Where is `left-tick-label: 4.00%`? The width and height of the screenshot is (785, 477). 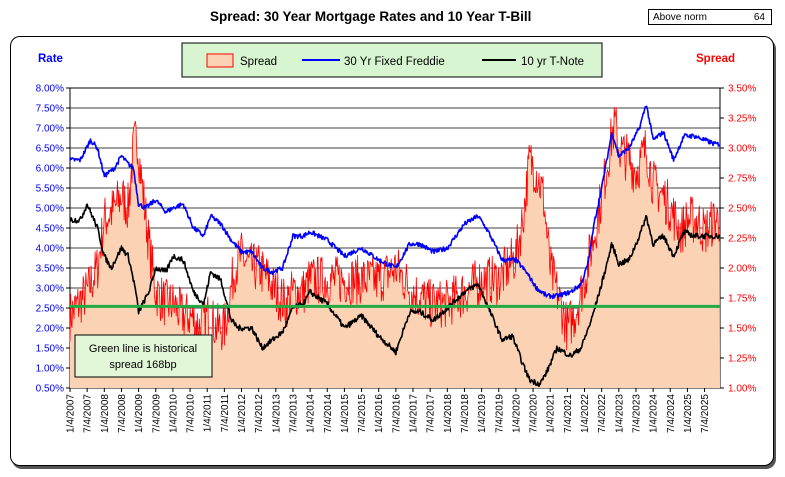
left-tick-label: 4.00% is located at coordinates (50, 249).